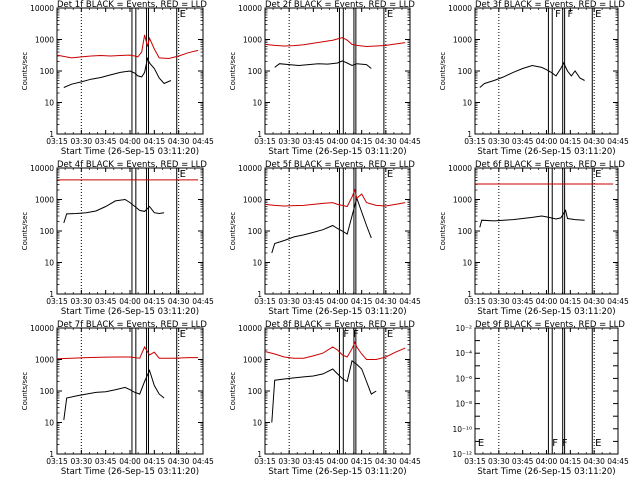 This screenshot has height=480, width=640. Describe the element at coordinates (463, 404) in the screenshot. I see `y-tick-label: 10⁻⁸` at that location.